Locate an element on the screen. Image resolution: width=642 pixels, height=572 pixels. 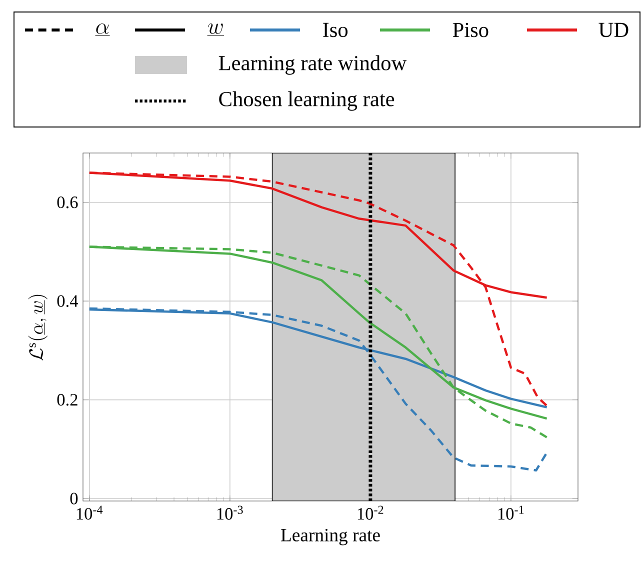
y-tick-label: 0.2 is located at coordinates (67, 400).